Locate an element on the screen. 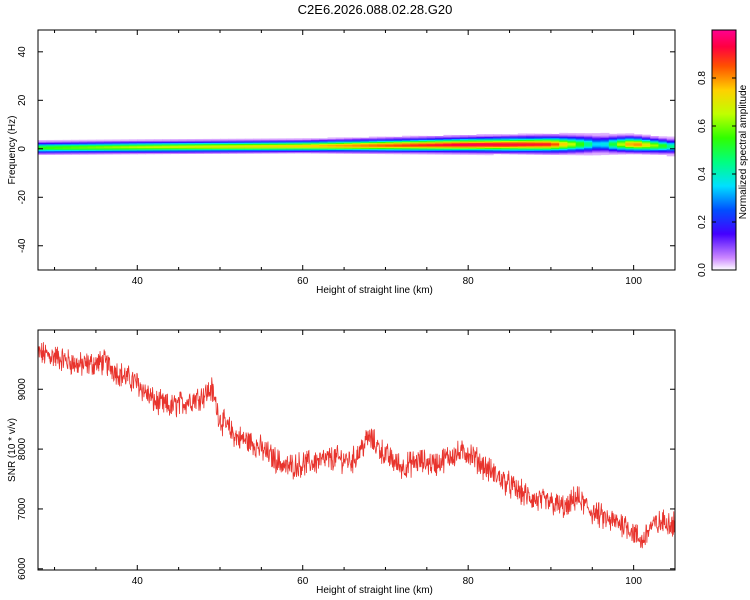 The height and width of the screenshot is (600, 750). snr-ytick-label: 9000 is located at coordinates (22, 389).